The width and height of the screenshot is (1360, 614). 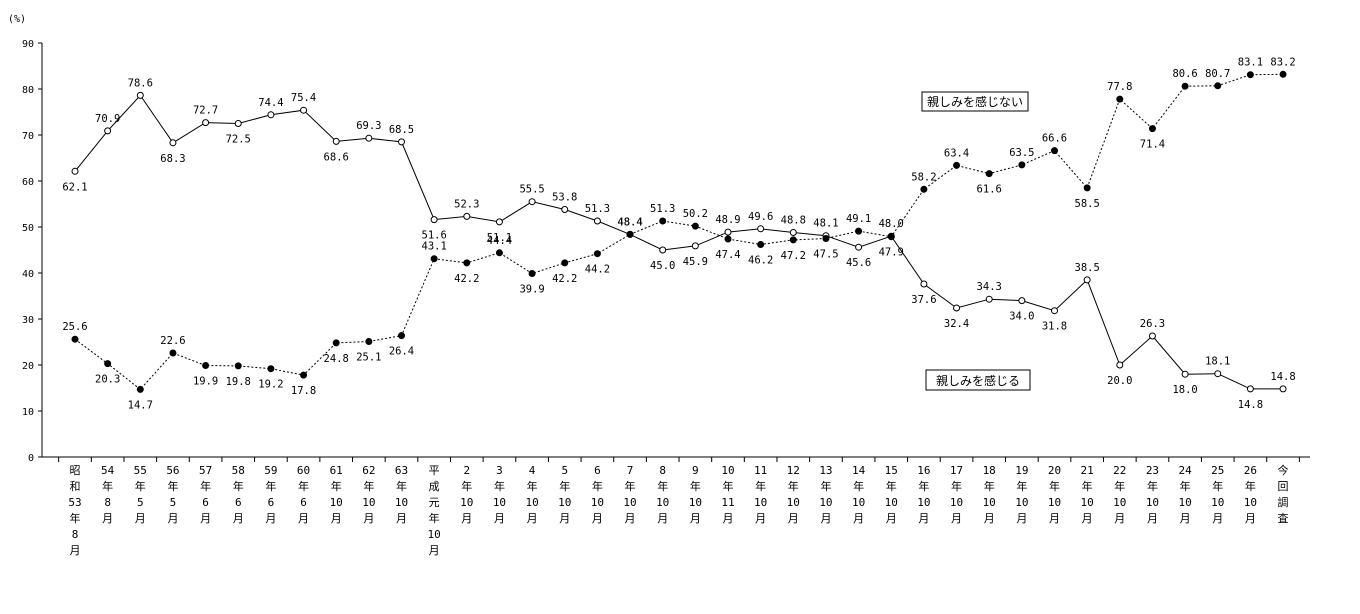 I want to click on x-tick-label-22: 12 年 10 月, so click(x=793, y=494).